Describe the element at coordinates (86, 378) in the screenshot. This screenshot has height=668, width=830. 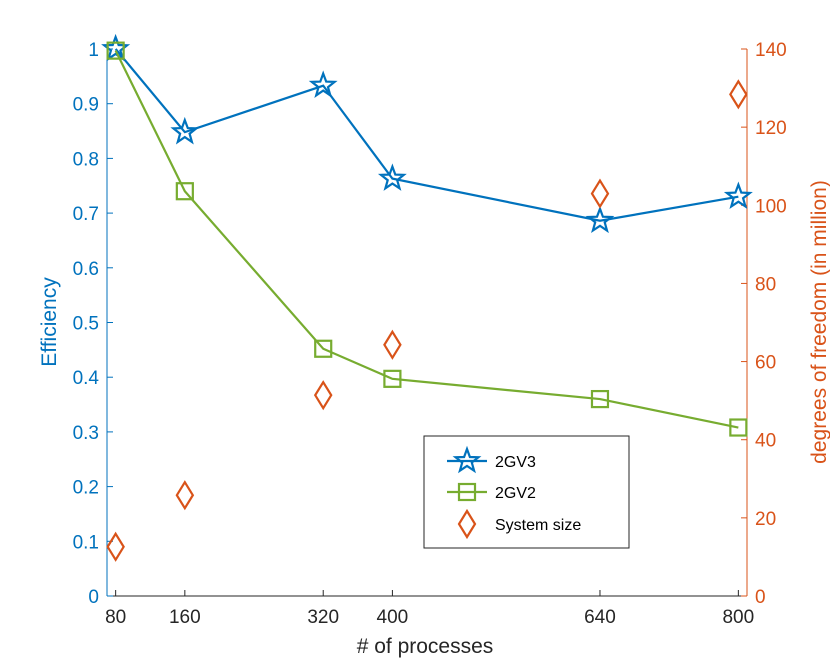
I see `left-tick-label: 0.4` at that location.